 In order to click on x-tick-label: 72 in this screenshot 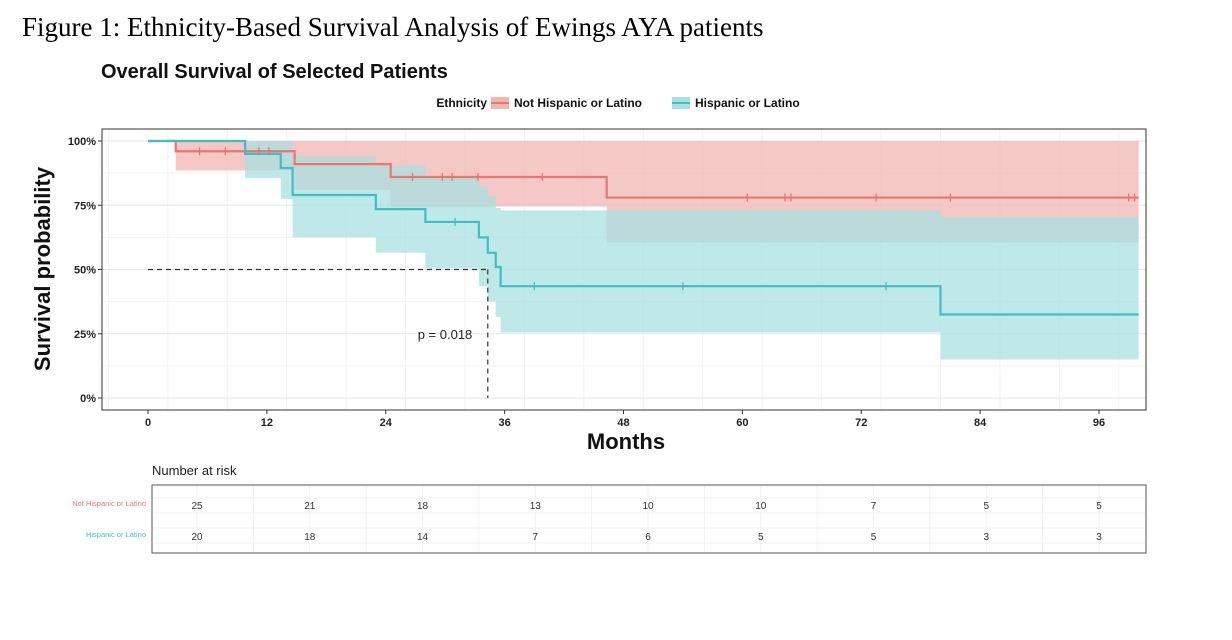, I will do `click(861, 423)`.